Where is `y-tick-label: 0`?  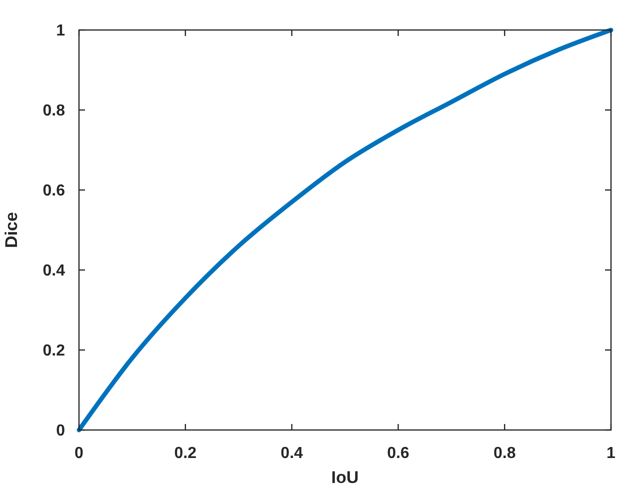
y-tick-label: 0 is located at coordinates (61, 431).